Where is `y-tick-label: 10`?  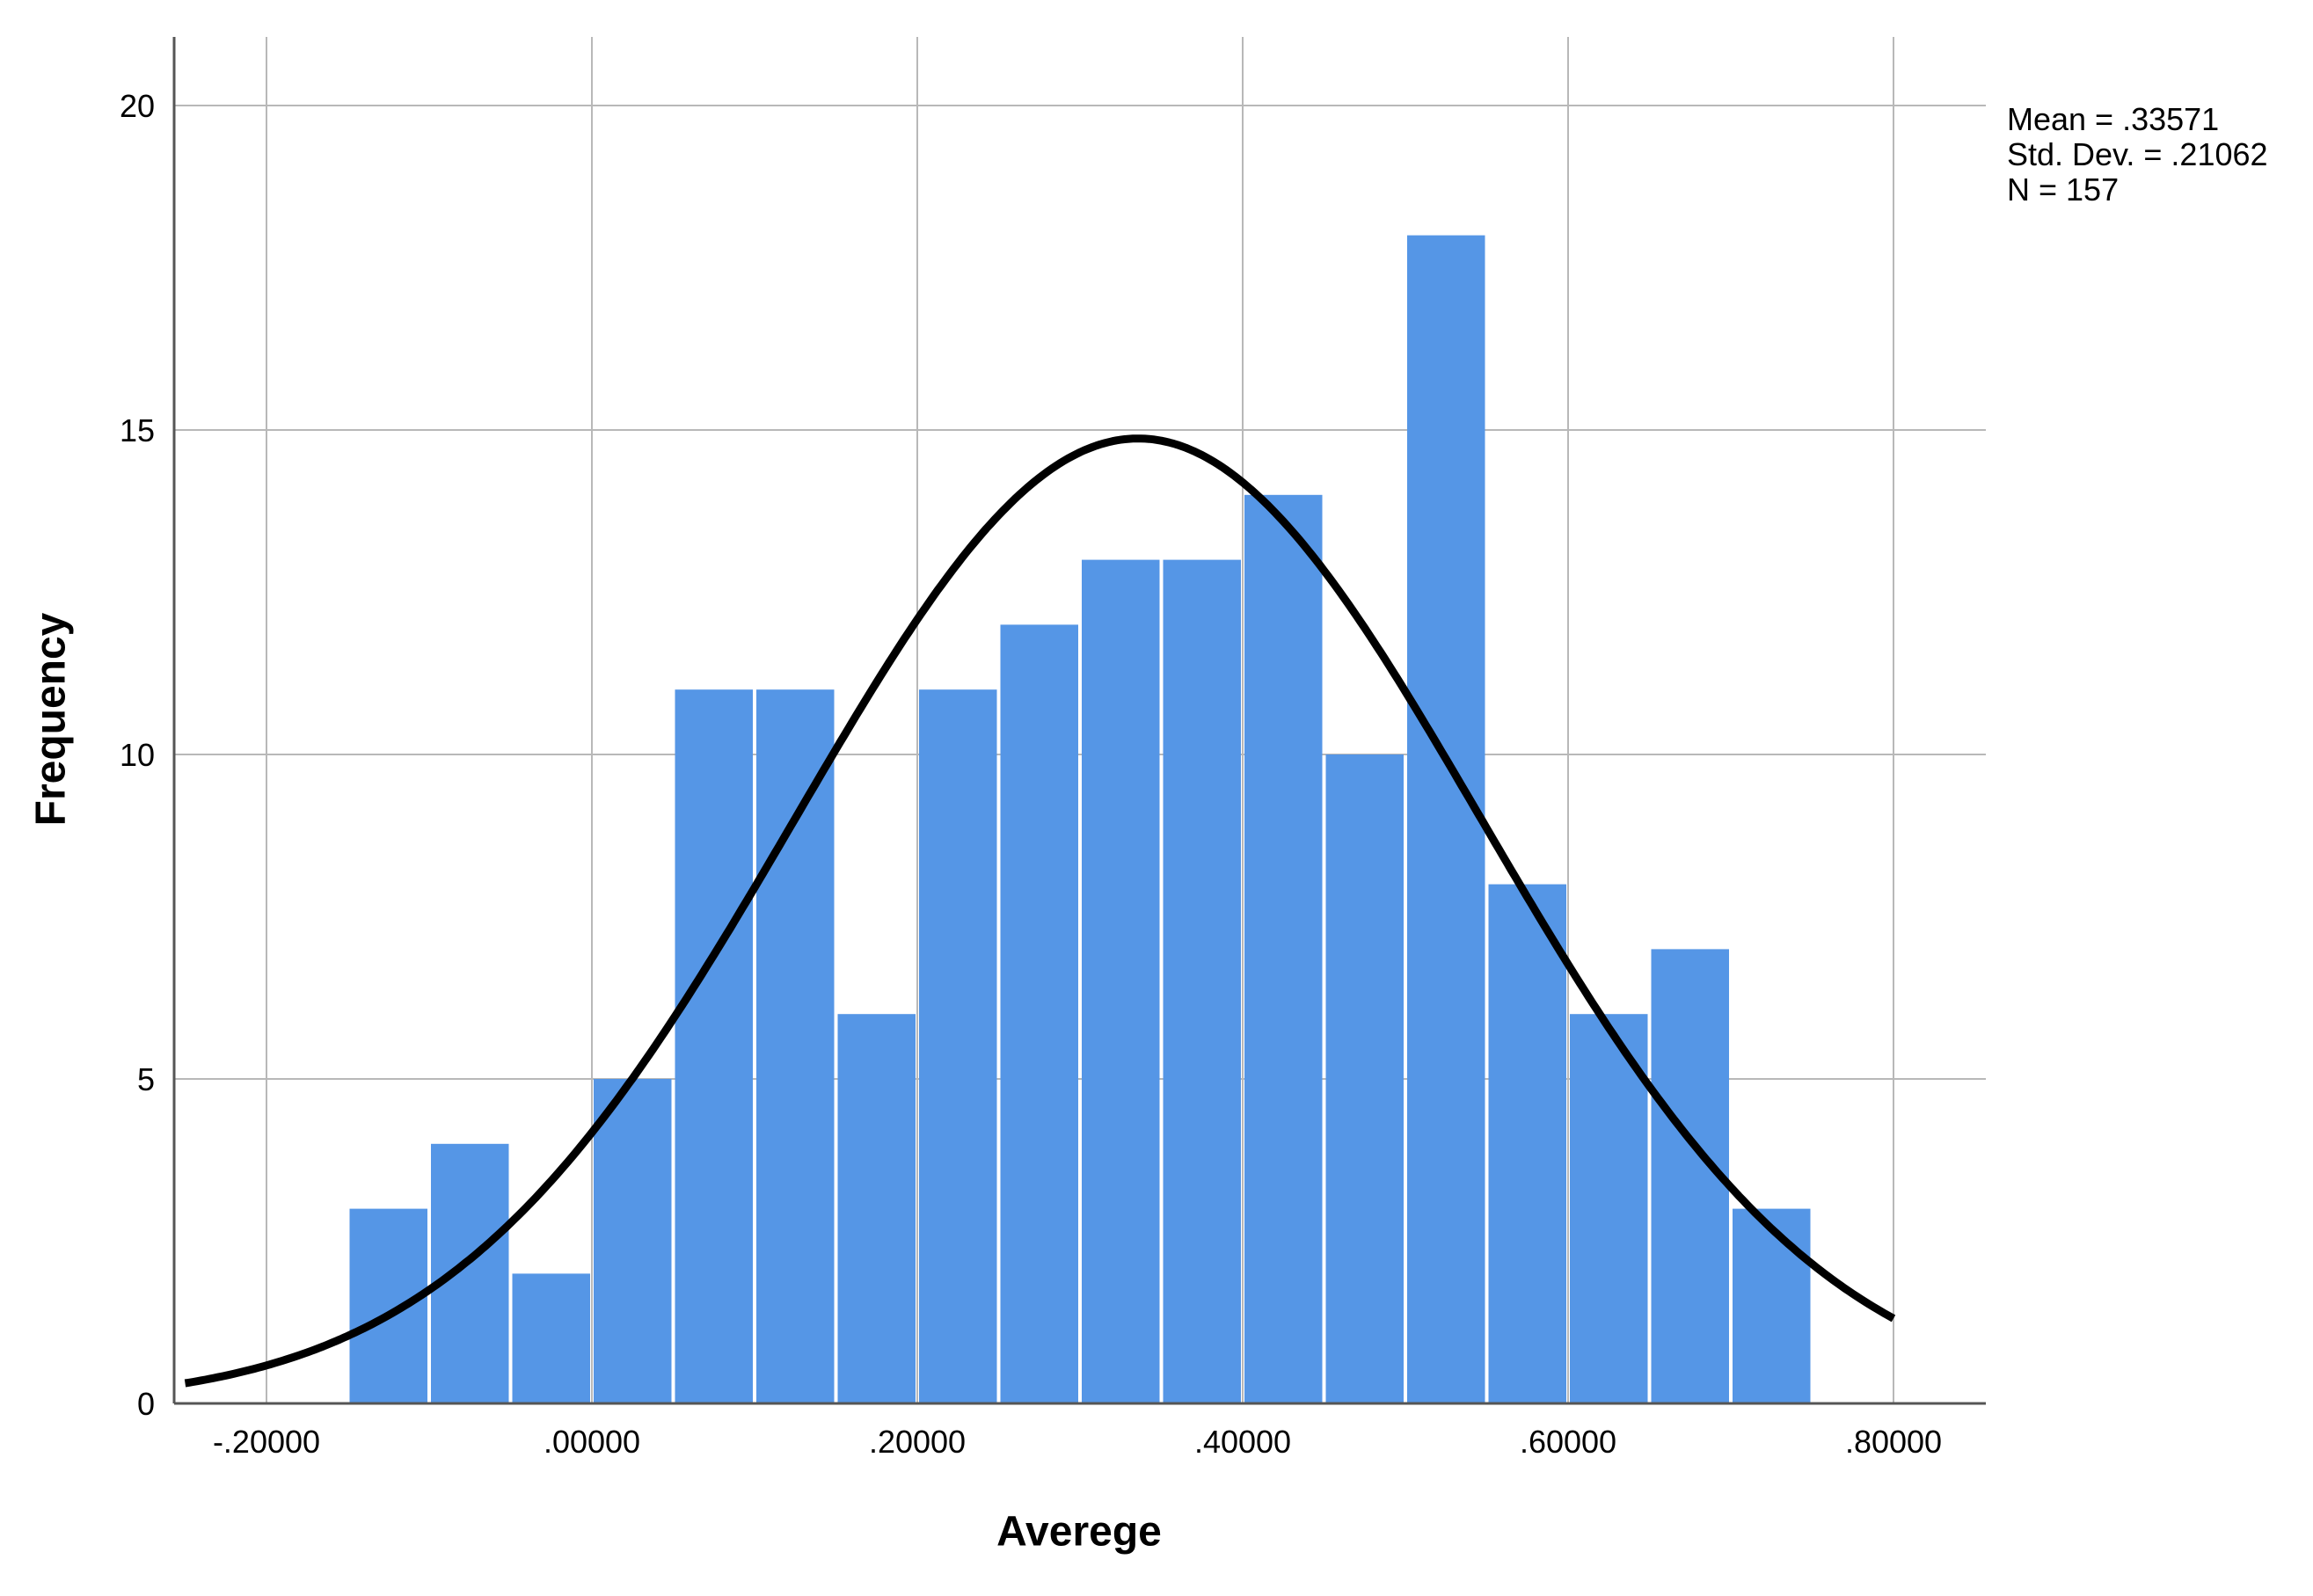 y-tick-label: 10 is located at coordinates (137, 755).